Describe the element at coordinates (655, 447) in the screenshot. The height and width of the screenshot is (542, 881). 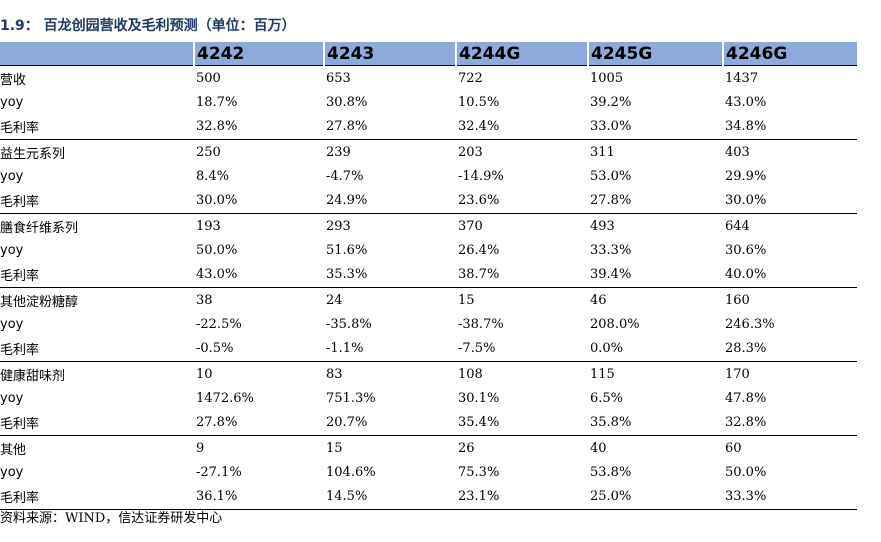
I see `value-cell: 40` at that location.